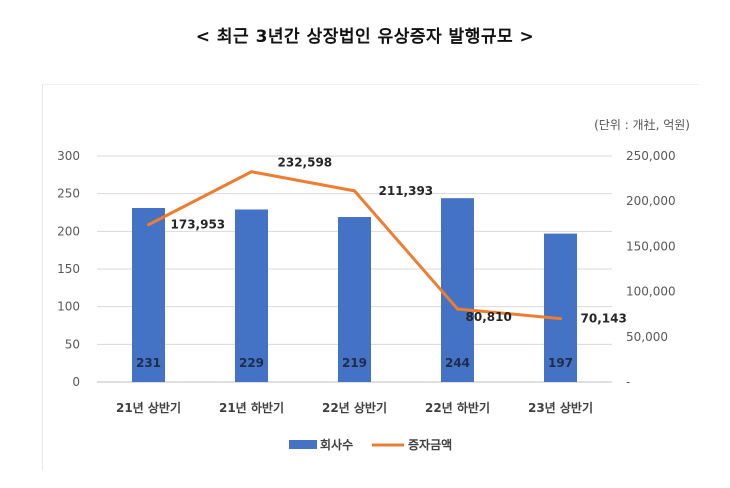  I want to click on line-value-label: 232,598, so click(305, 163).